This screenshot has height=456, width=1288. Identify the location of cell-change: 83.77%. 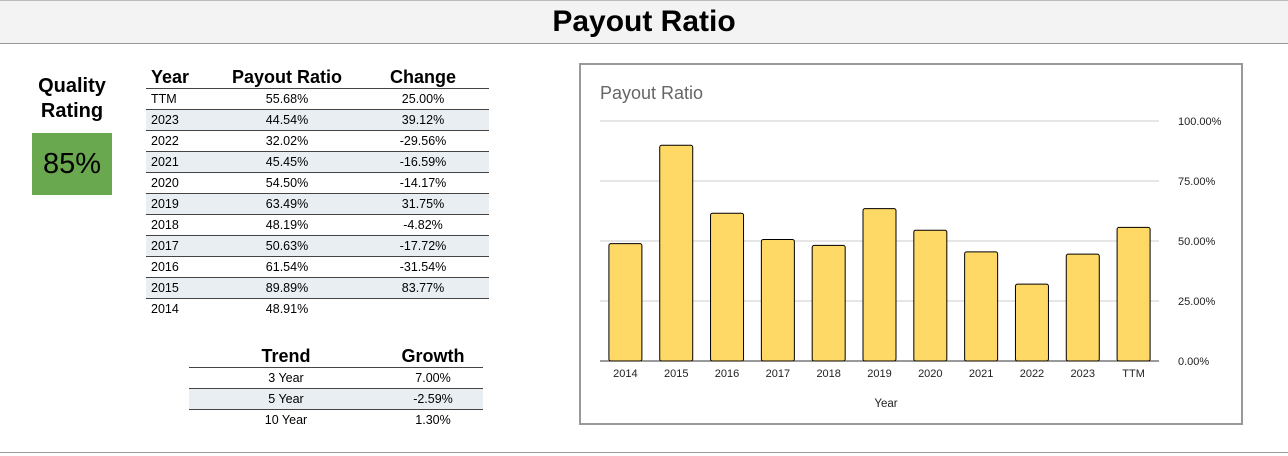
(423, 288).